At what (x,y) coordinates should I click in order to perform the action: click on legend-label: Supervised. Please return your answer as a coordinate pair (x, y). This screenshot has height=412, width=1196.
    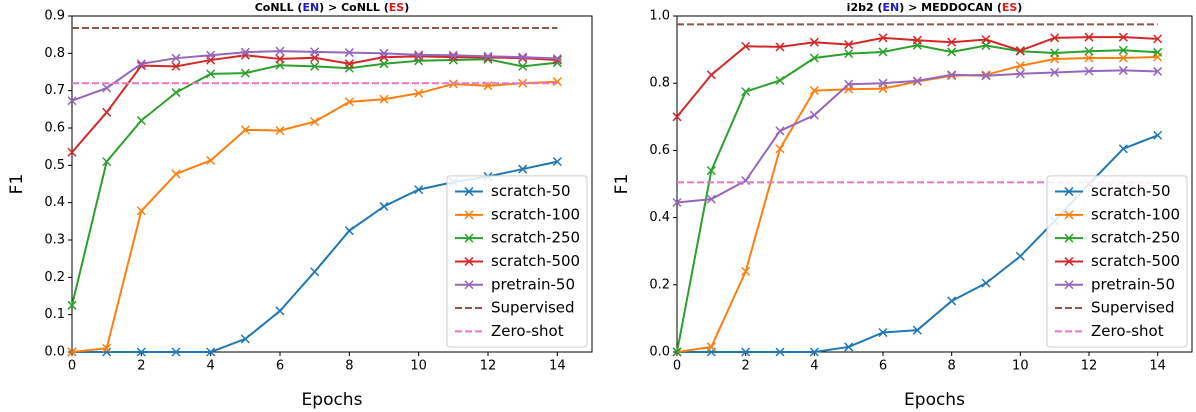
    Looking at the image, I should click on (533, 308).